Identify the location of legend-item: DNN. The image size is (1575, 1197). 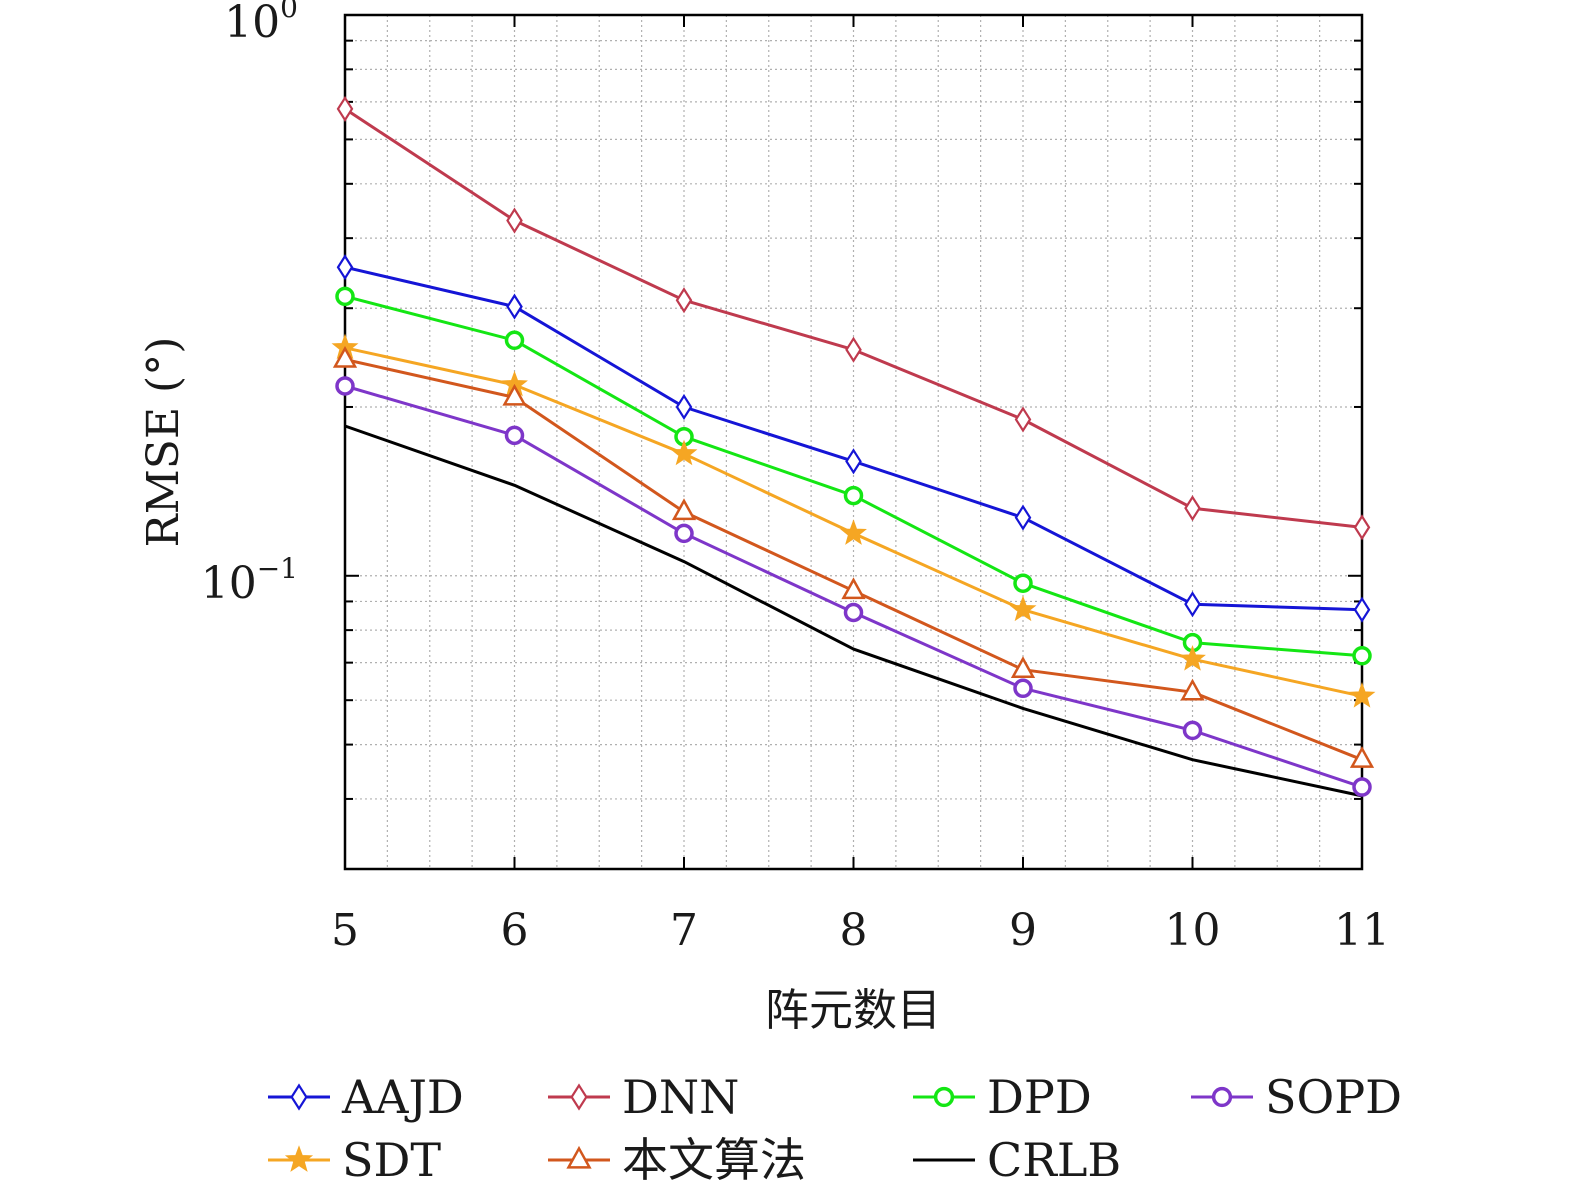
(643, 1097).